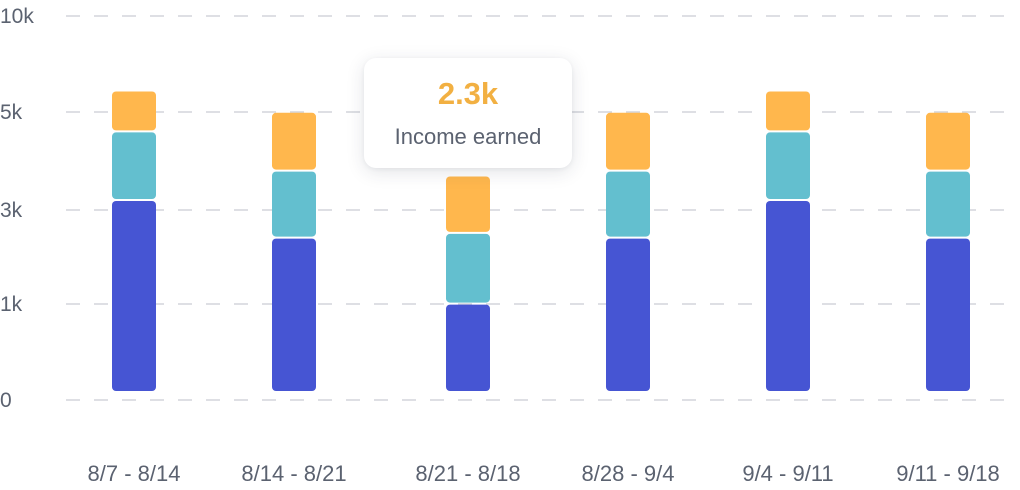 Image resolution: width=1020 pixels, height=490 pixels. I want to click on y-tick-label: 10k, so click(17, 16).